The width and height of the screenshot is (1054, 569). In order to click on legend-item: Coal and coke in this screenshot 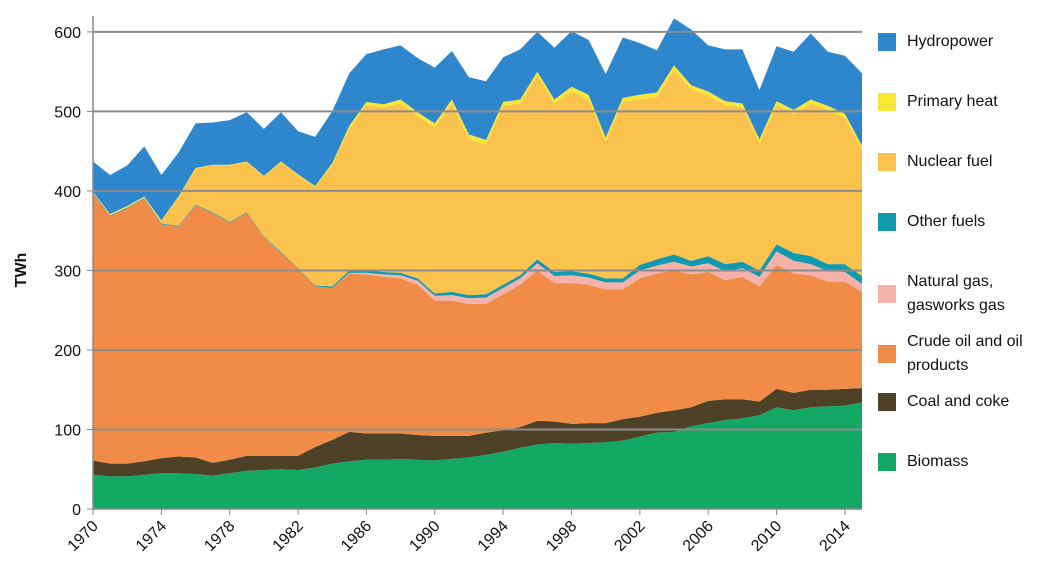, I will do `click(963, 402)`.